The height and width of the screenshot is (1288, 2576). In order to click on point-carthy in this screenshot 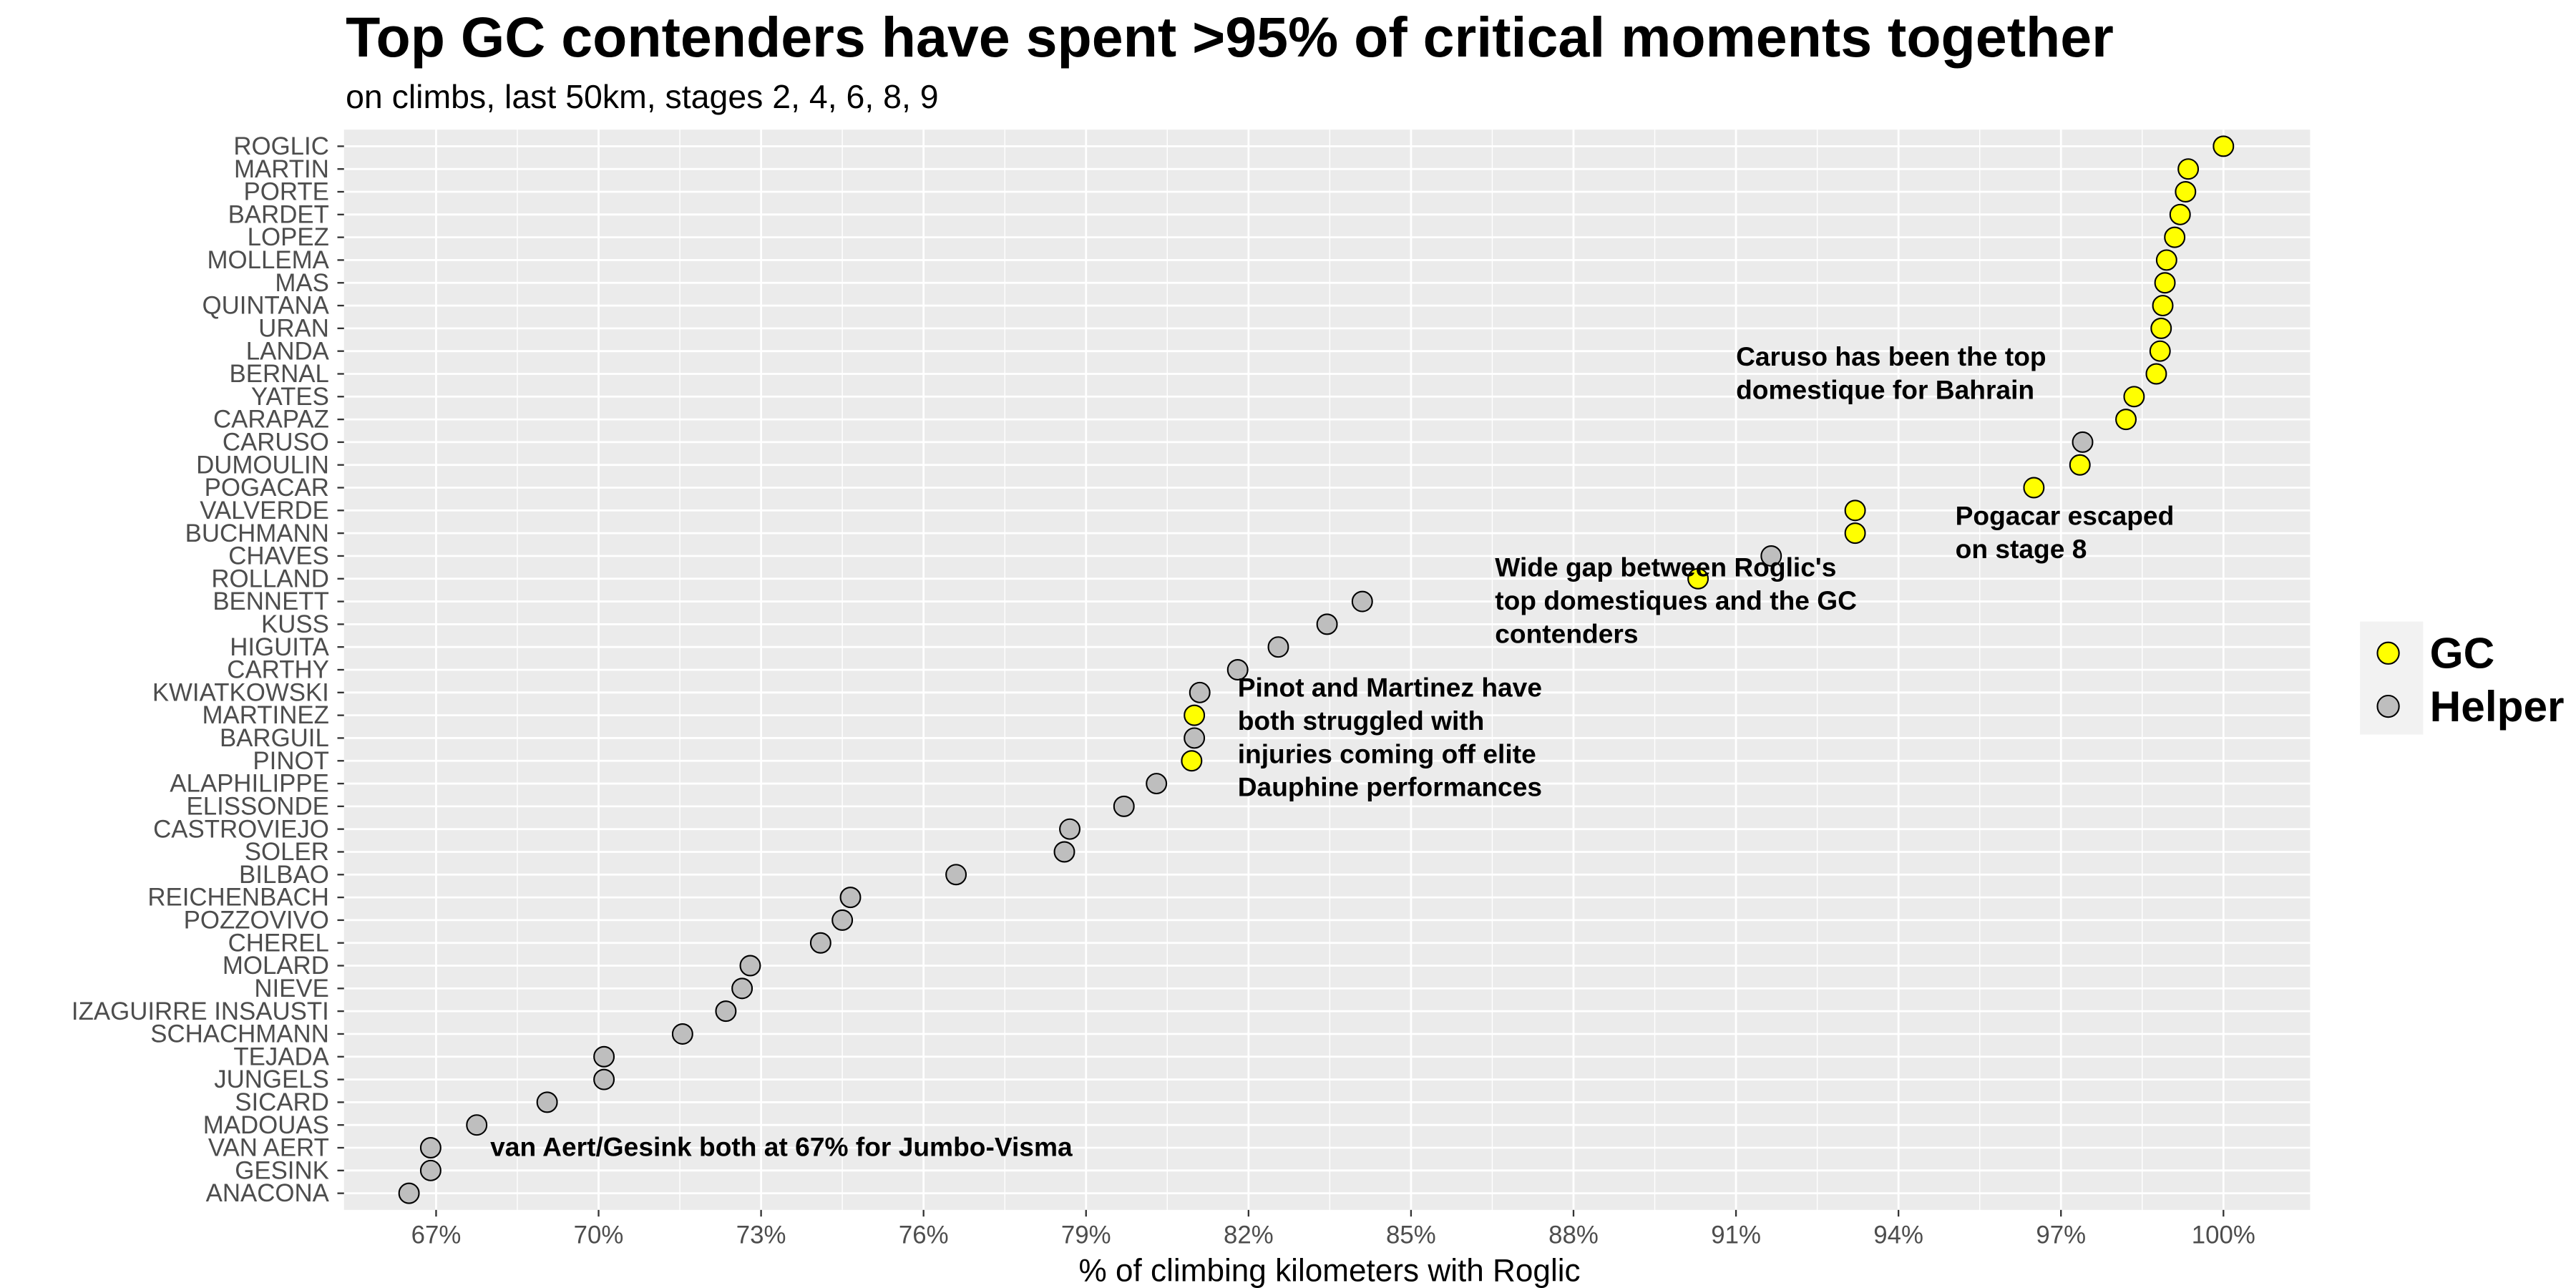, I will do `click(1237, 669)`.